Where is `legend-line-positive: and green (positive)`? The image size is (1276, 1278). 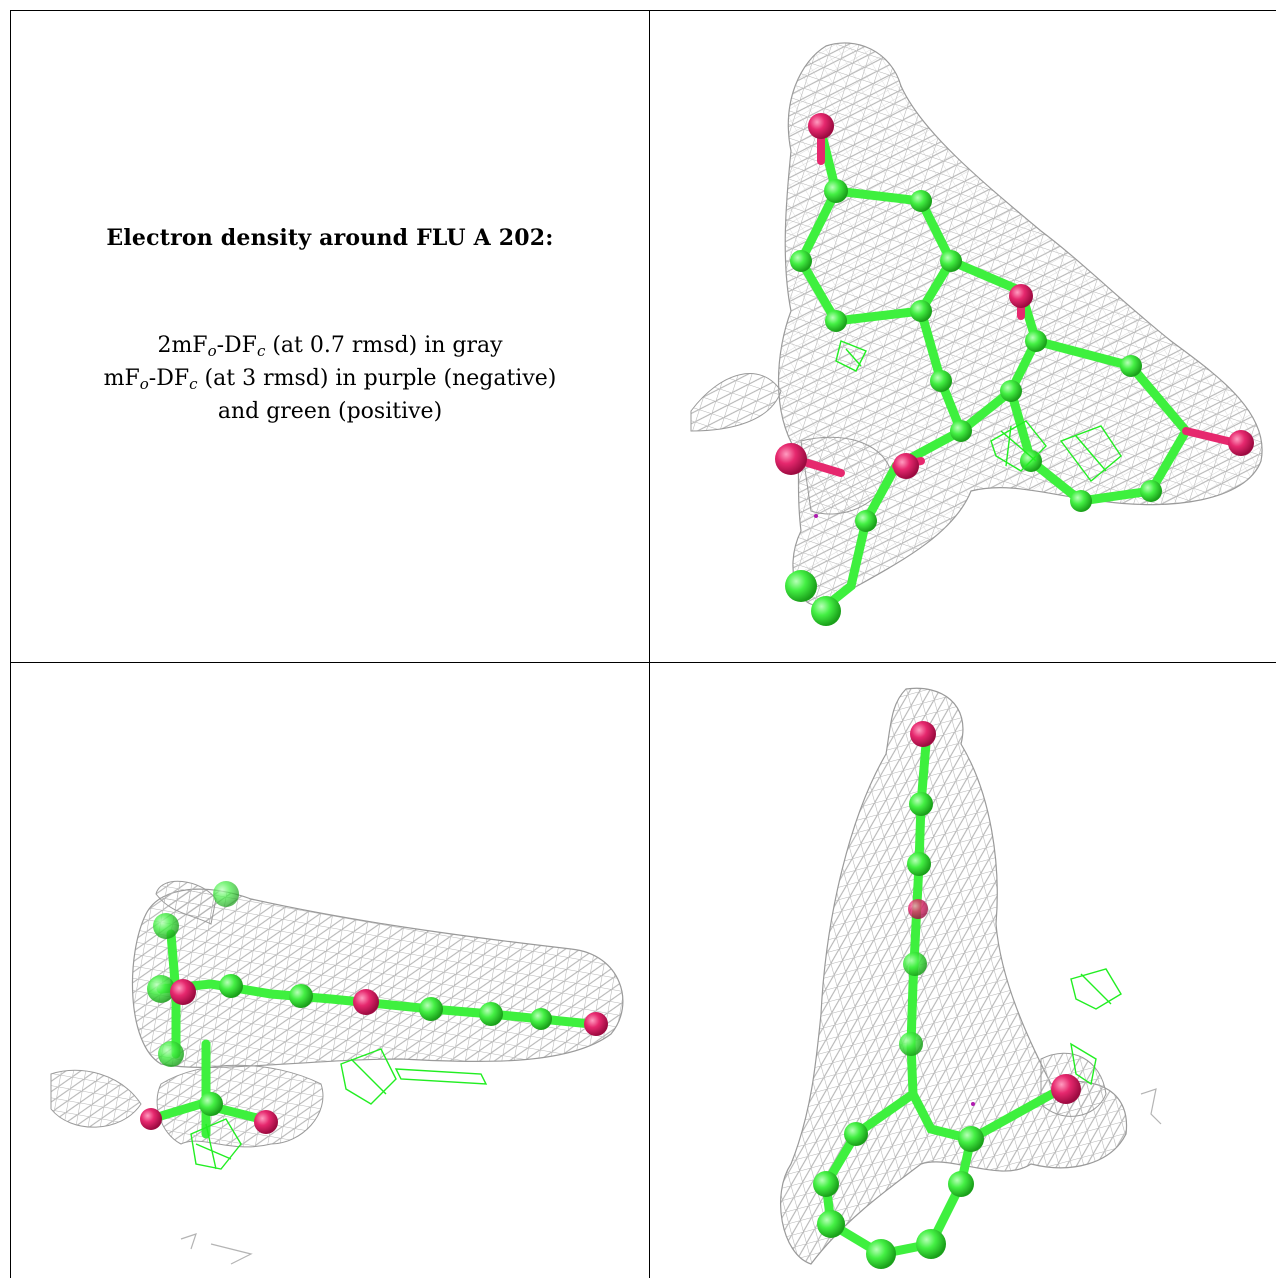
legend-line-positive: and green (positive) is located at coordinates (330, 411).